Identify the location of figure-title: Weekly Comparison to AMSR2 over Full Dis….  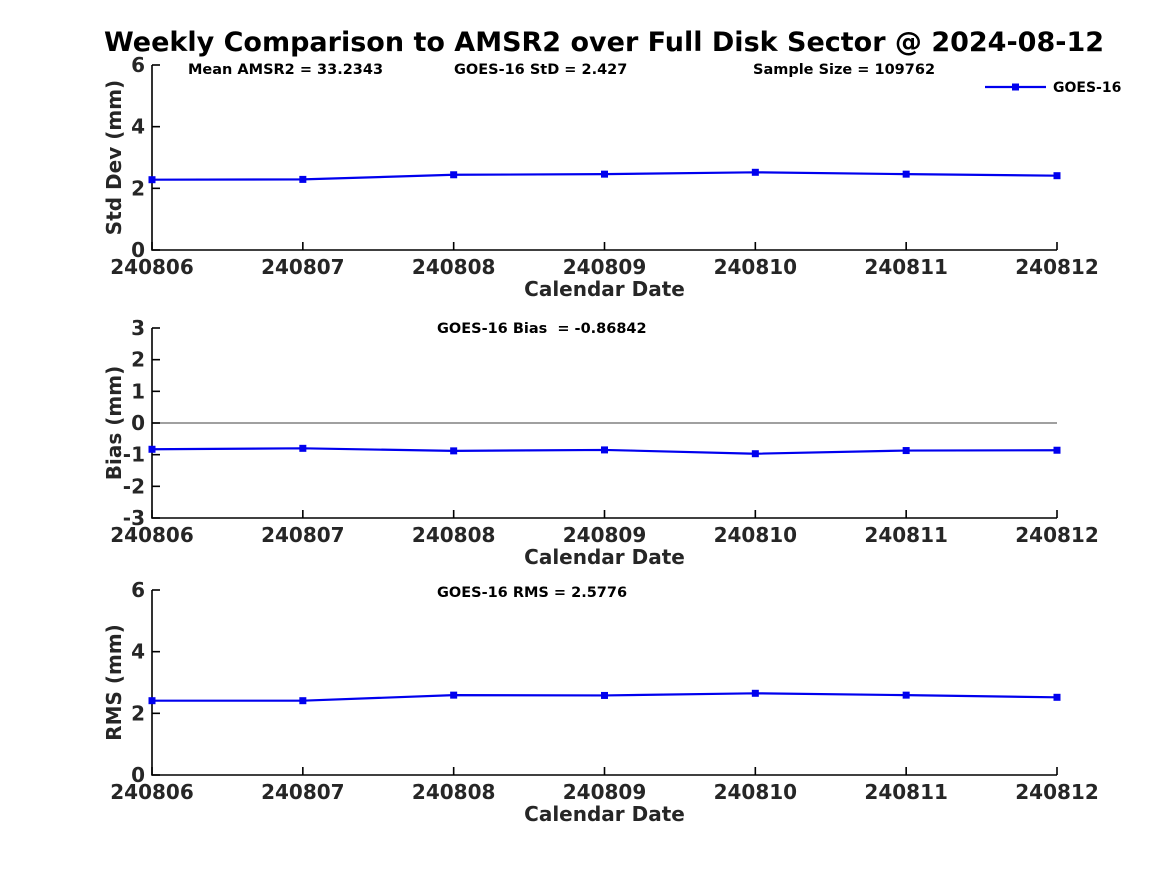
(604, 42).